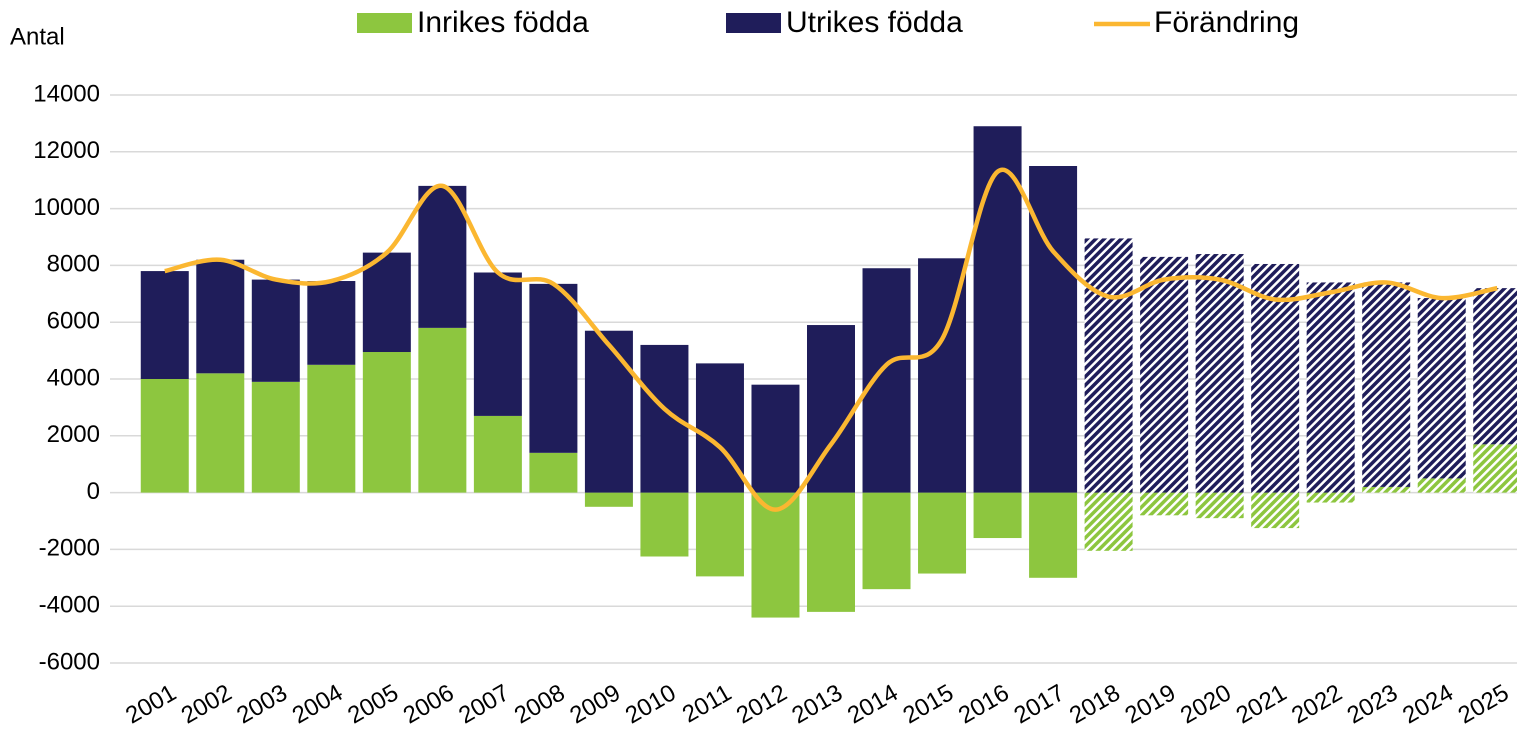 The height and width of the screenshot is (735, 1517). I want to click on y-tick-label: 0, so click(93, 491).